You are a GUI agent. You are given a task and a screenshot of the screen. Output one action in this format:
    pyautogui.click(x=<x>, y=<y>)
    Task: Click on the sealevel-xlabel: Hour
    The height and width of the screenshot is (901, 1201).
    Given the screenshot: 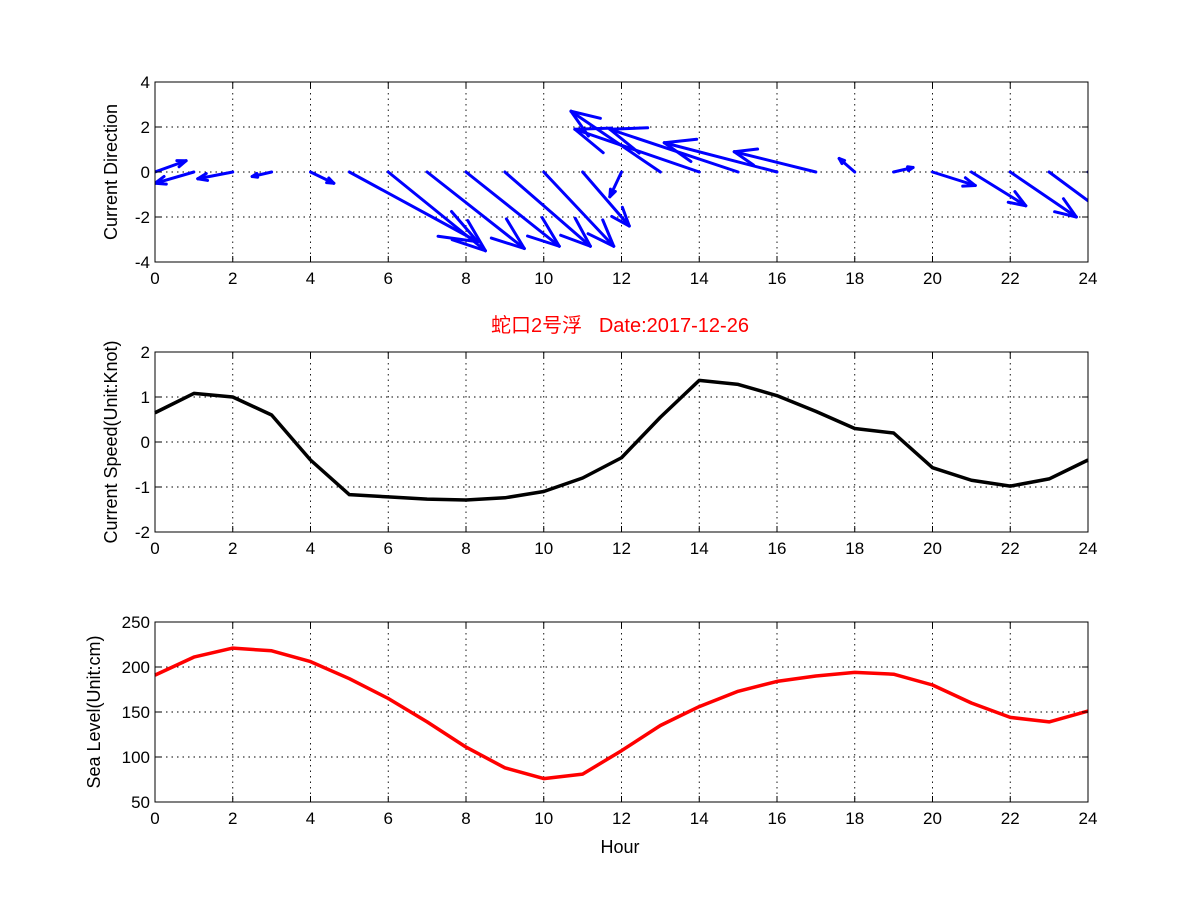 What is the action you would take?
    pyautogui.click(x=619, y=847)
    